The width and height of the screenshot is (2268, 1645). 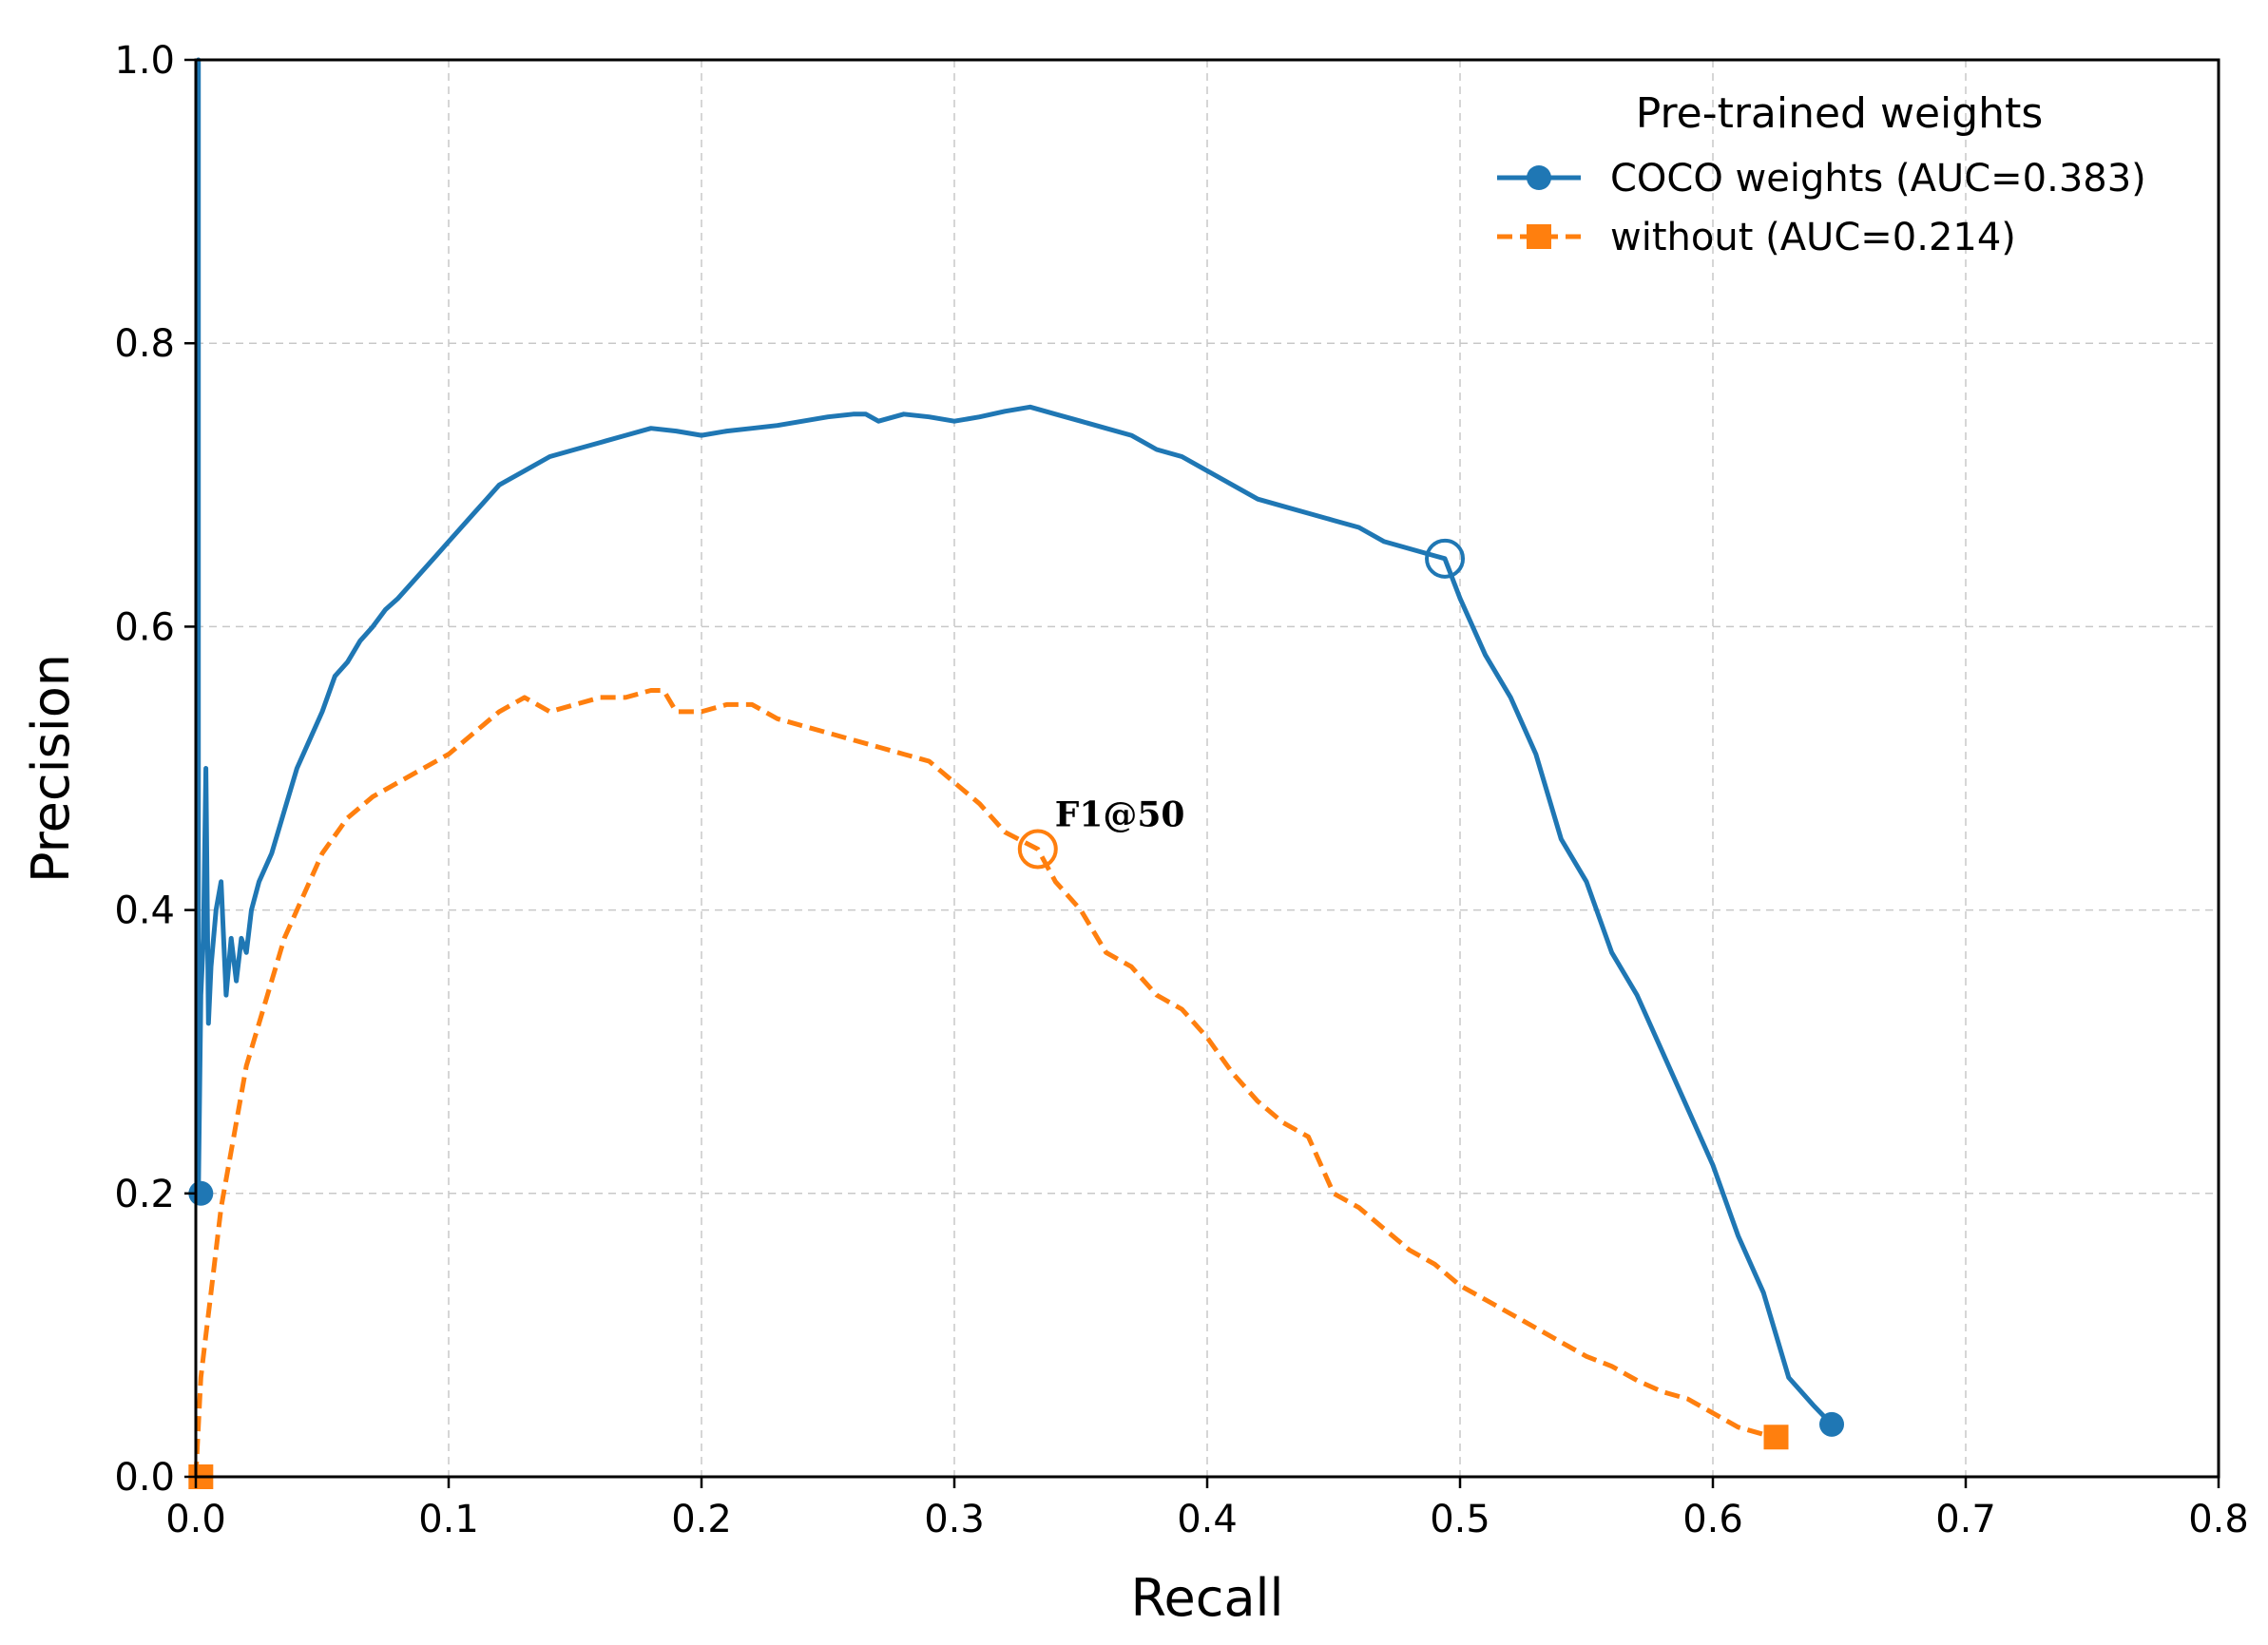 I want to click on y-tick-label: 0.8, so click(x=144, y=344).